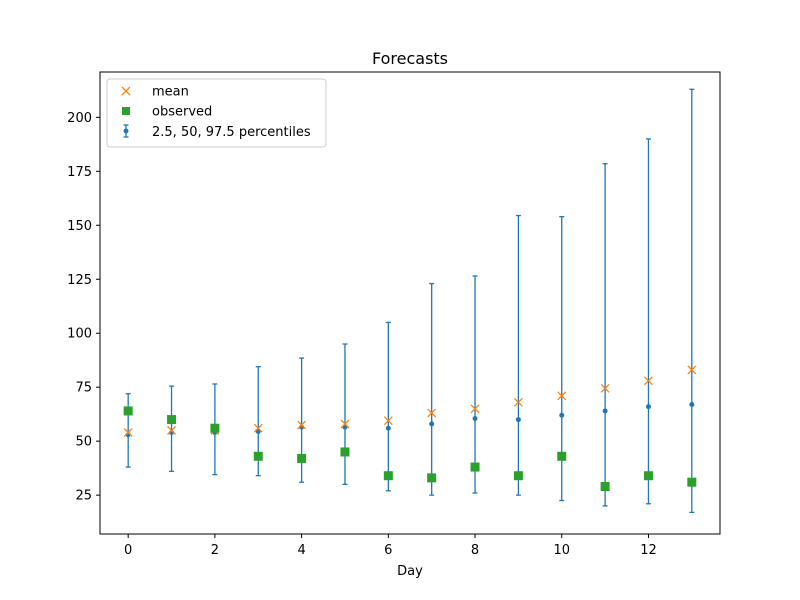 This screenshot has width=800, height=600. Describe the element at coordinates (561, 550) in the screenshot. I see `x-tick-label: 10` at that location.